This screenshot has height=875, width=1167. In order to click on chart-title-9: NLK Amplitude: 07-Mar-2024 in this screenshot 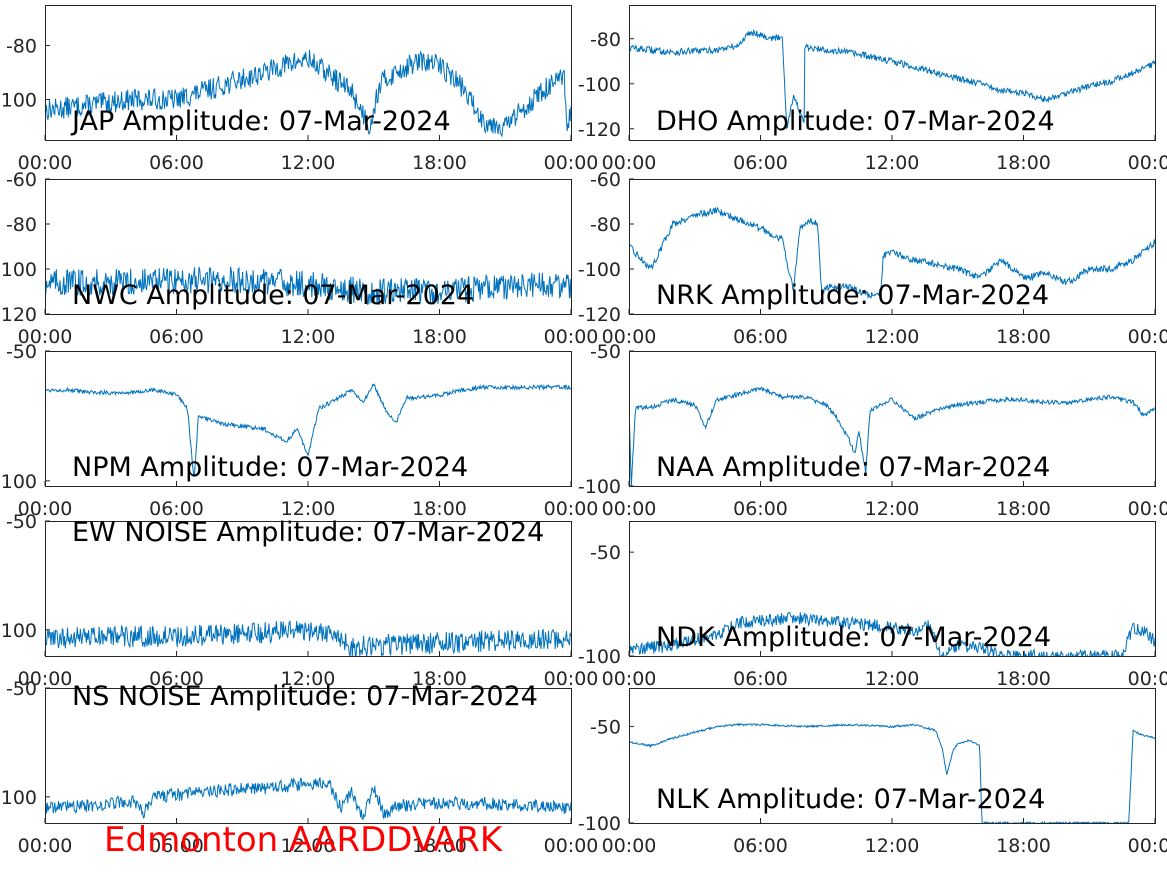, I will do `click(850, 799)`.